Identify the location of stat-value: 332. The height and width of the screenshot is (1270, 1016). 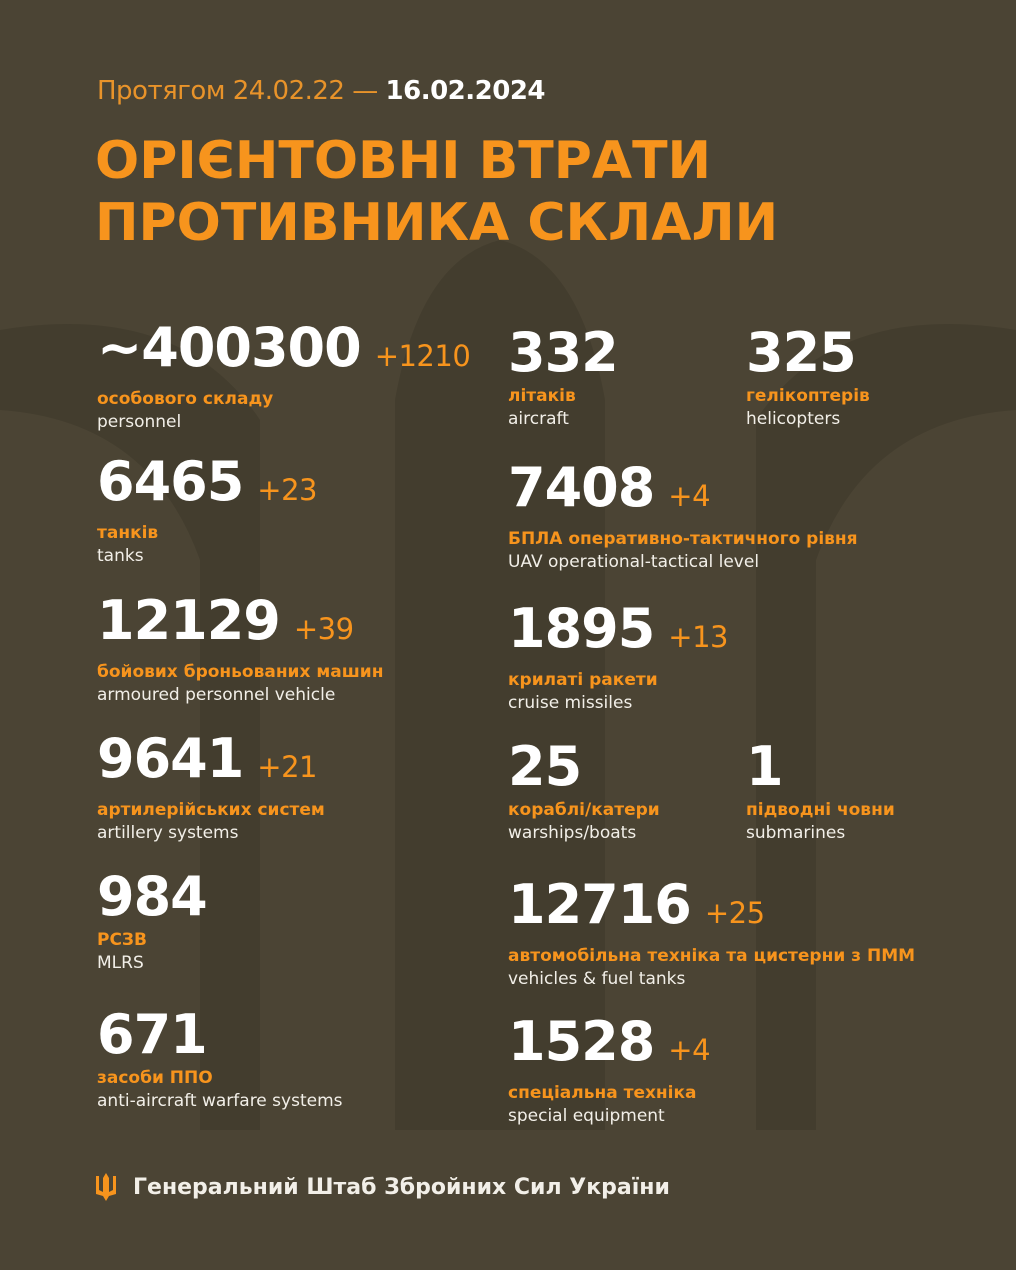
(563, 352).